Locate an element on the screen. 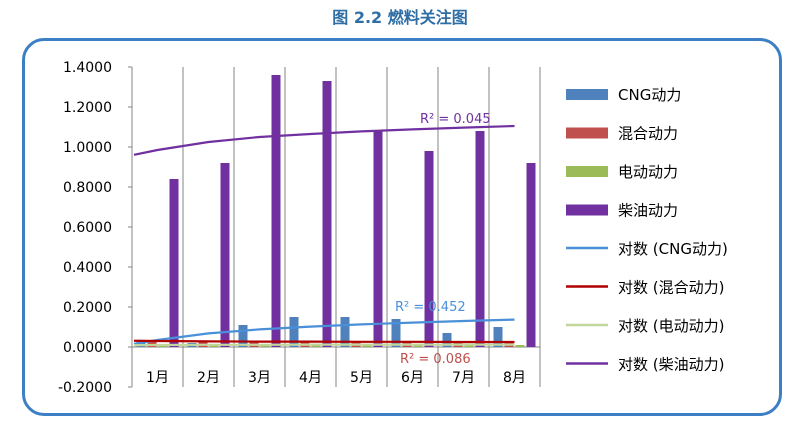 Image resolution: width=800 pixels, height=430 pixels. trendline-对数 (混合动力) is located at coordinates (324, 341).